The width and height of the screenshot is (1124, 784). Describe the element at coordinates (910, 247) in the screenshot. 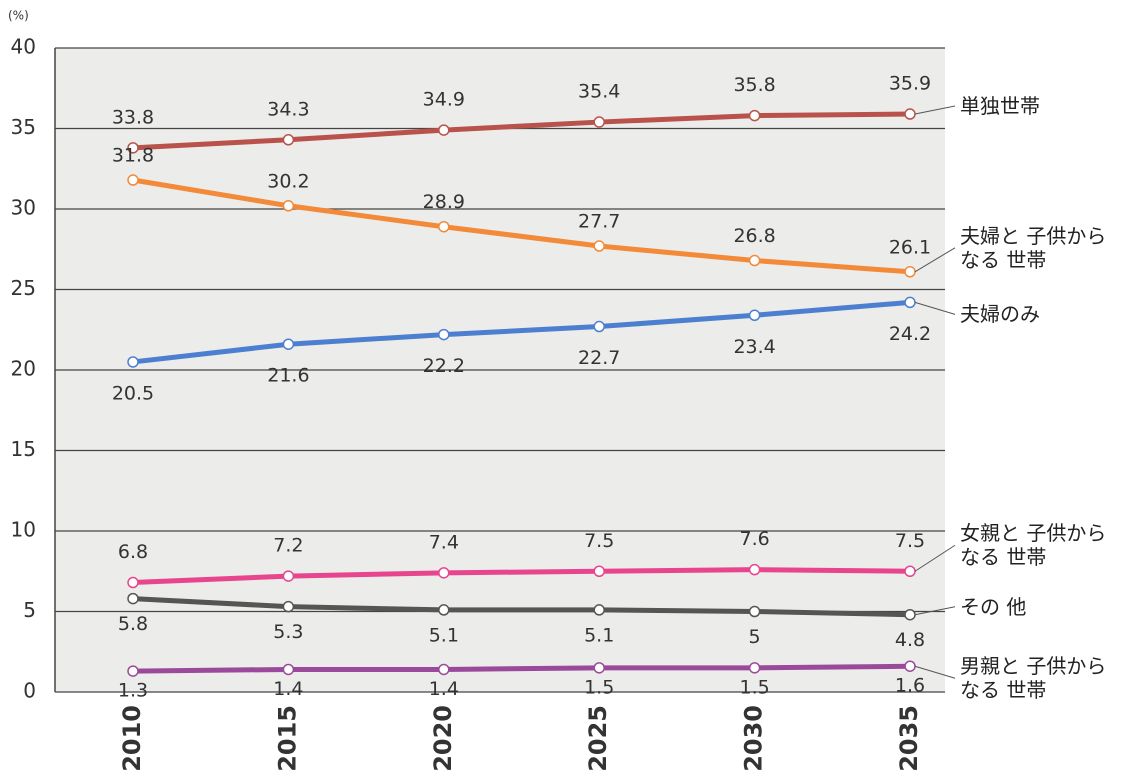

I see `data-label: 26.1` at that location.